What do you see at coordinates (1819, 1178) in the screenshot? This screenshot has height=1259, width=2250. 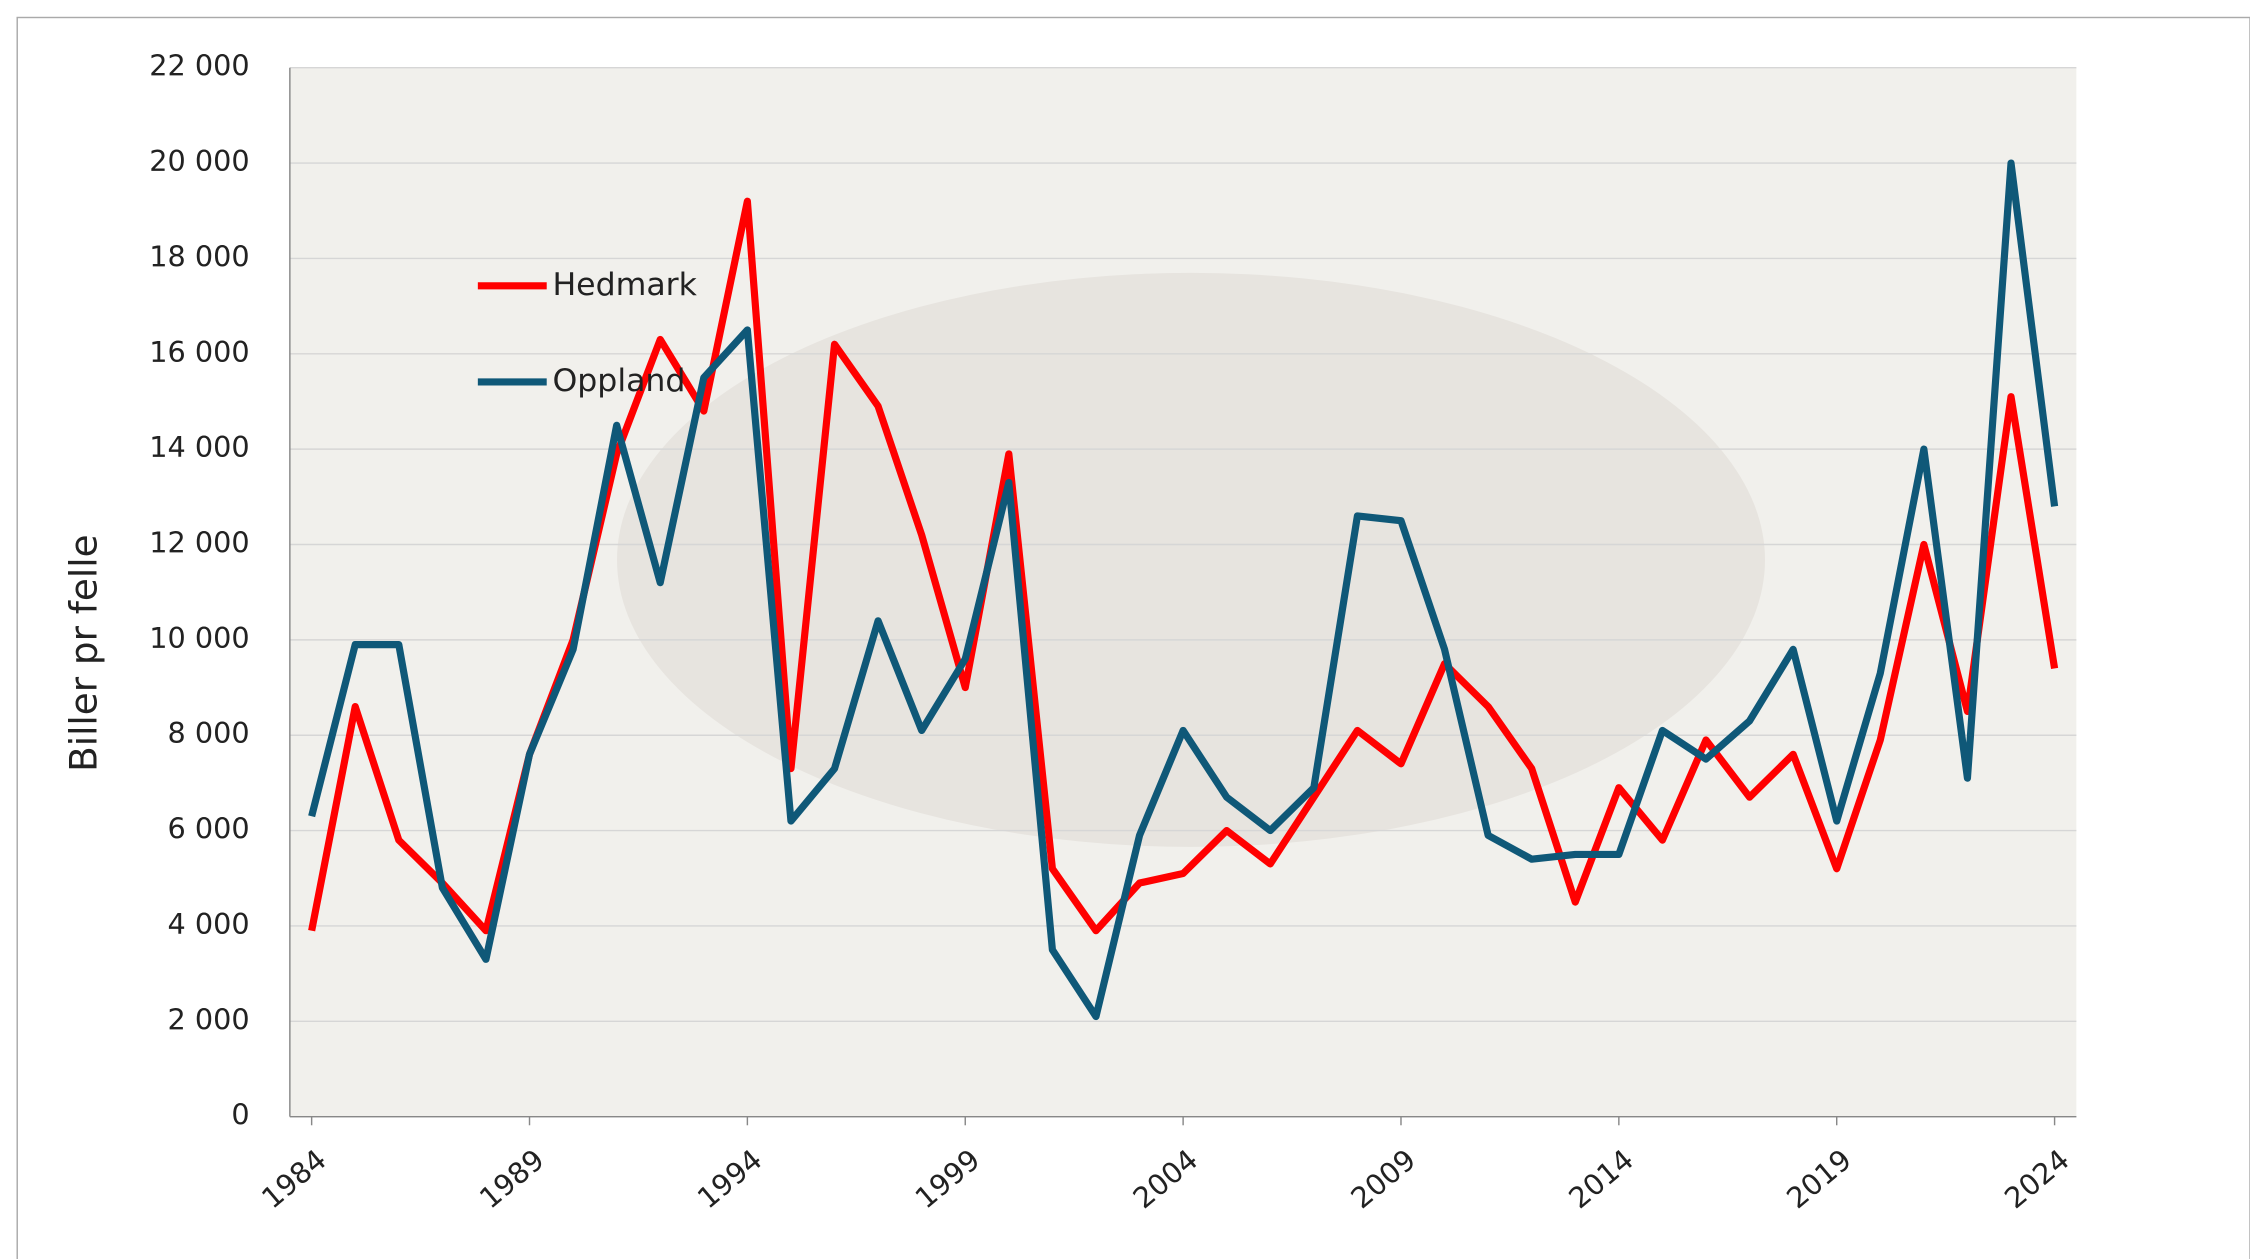 I see `x-tick-label: 2019` at bounding box center [1819, 1178].